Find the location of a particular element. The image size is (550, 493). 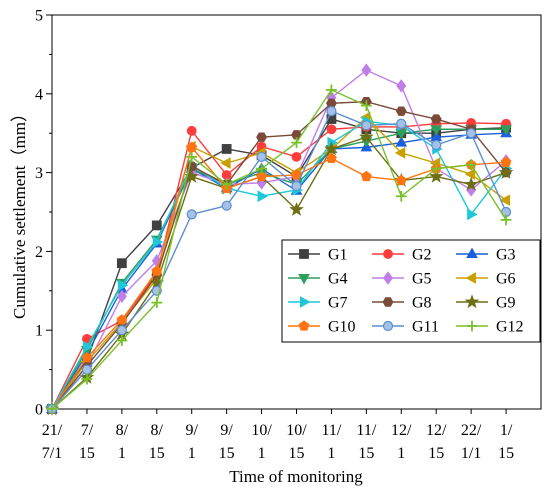

x-tick-label: 1/15 is located at coordinates (506, 442).